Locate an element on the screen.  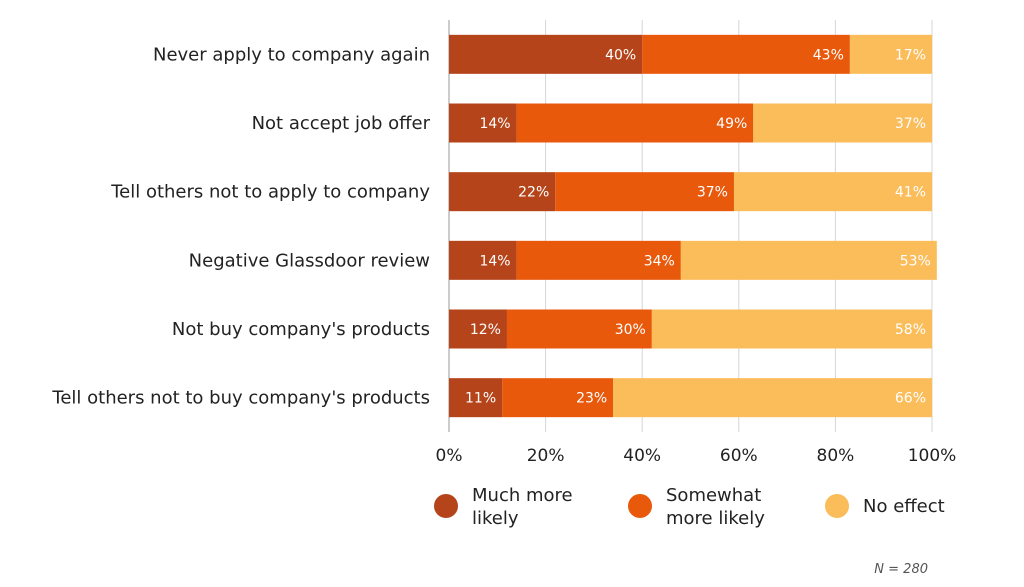
x-tick-label: 60% is located at coordinates (739, 456).